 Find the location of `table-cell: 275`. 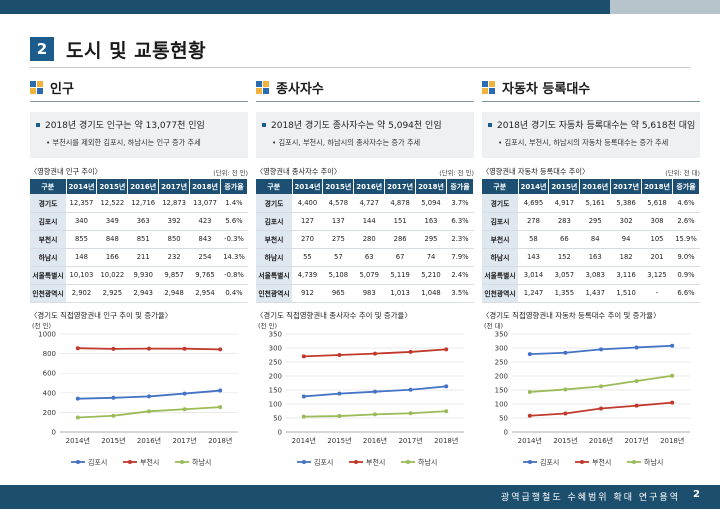

table-cell: 275 is located at coordinates (338, 239).